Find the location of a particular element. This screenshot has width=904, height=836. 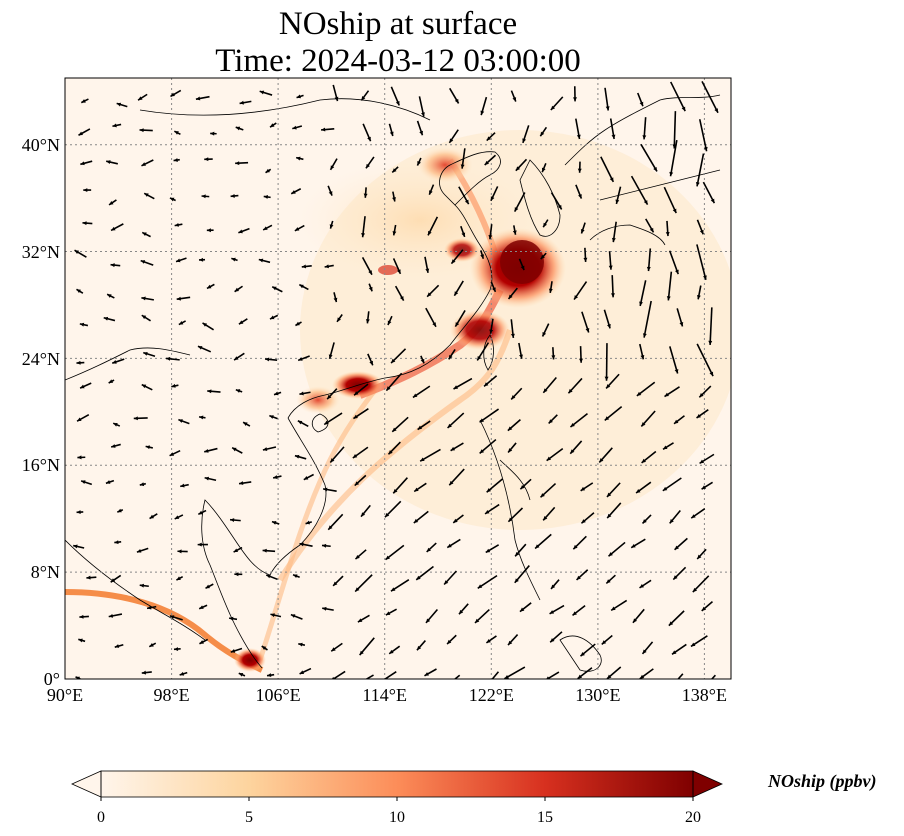

y-tick-label: 32°N is located at coordinates (41, 252).